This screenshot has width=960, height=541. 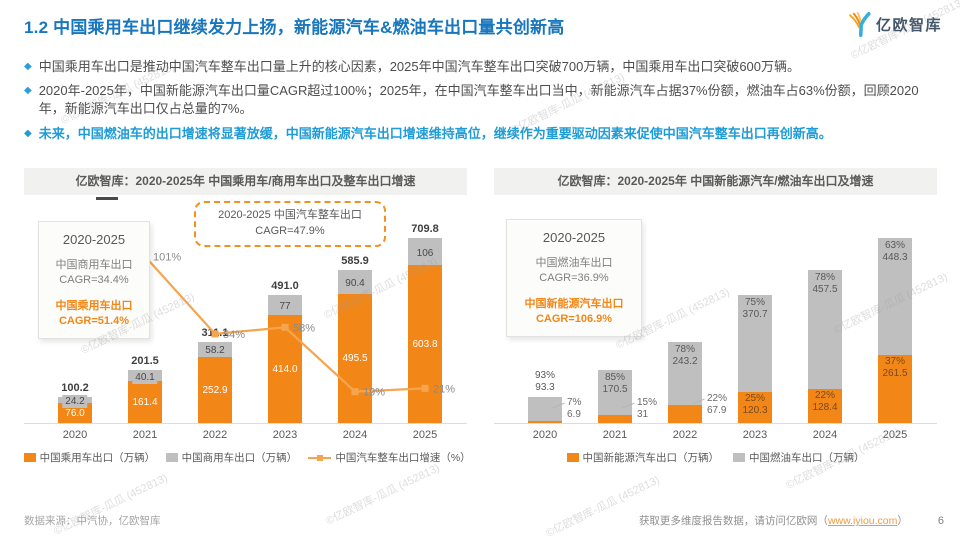 I want to click on bar-gray-value-label: 40.1, so click(x=145, y=377).